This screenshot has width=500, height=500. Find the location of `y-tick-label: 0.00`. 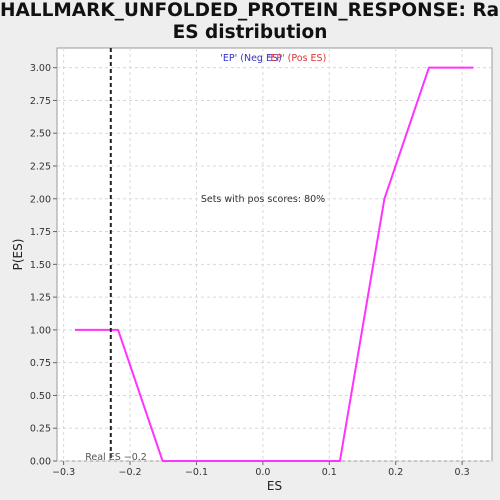

y-tick-label: 0.00 is located at coordinates (40, 462).